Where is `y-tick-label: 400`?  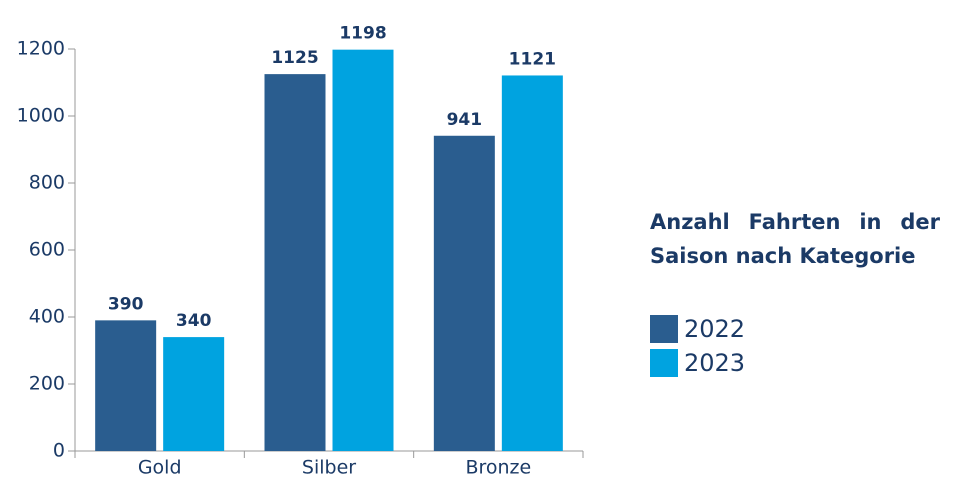
y-tick-label: 400 is located at coordinates (47, 317).